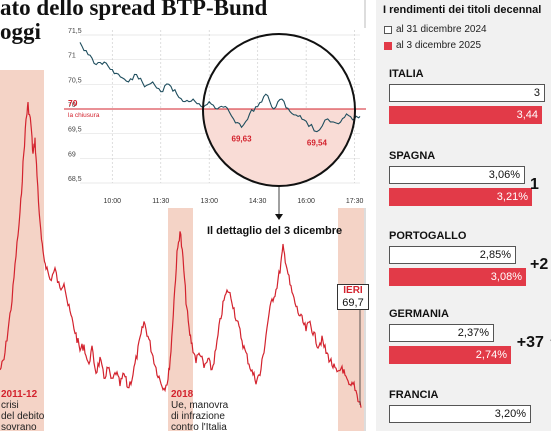  What do you see at coordinates (406, 74) in the screenshot?
I see `country-label-italia: ITALIA` at bounding box center [406, 74].